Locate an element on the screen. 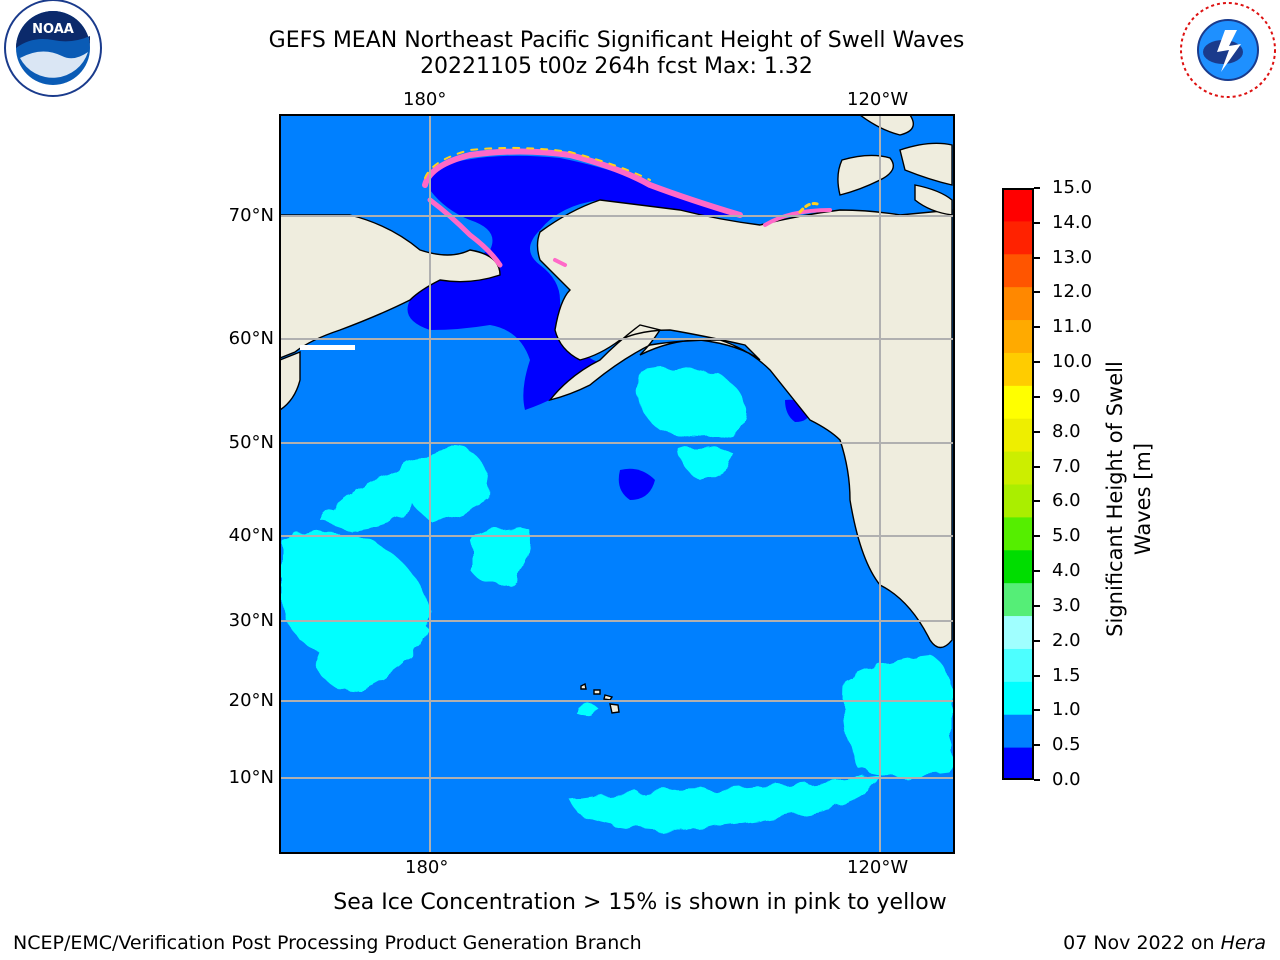  colorbar-tick-label: 8.0 is located at coordinates (1066, 431).